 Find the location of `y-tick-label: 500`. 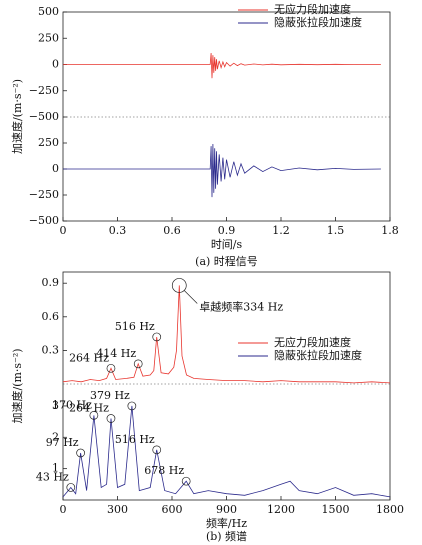

y-tick-label: 500 is located at coordinates (48, 11).